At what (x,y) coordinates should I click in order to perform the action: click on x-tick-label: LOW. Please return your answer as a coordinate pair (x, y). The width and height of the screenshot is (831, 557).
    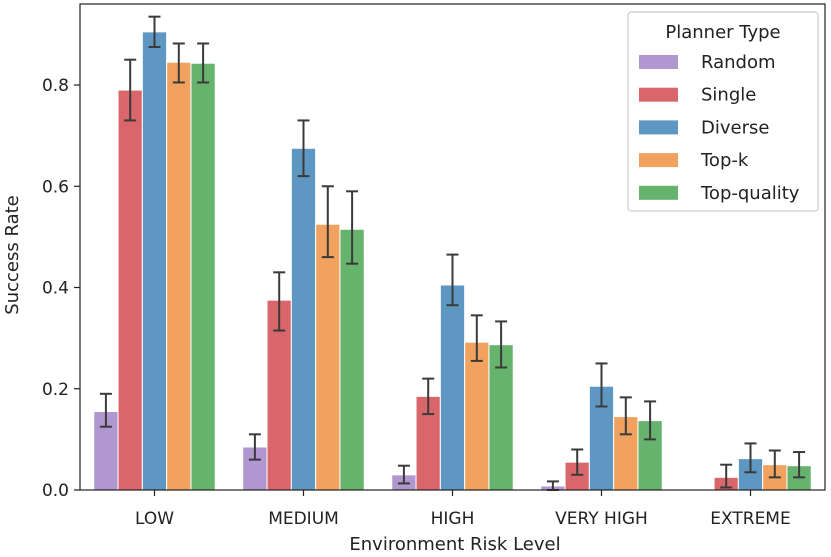
    Looking at the image, I should click on (154, 519).